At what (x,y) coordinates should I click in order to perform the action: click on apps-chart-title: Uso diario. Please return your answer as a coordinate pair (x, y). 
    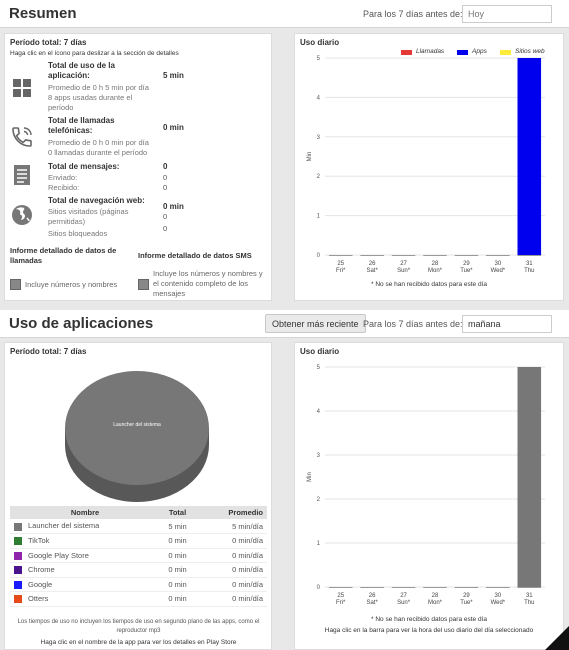
    Looking at the image, I should click on (320, 351).